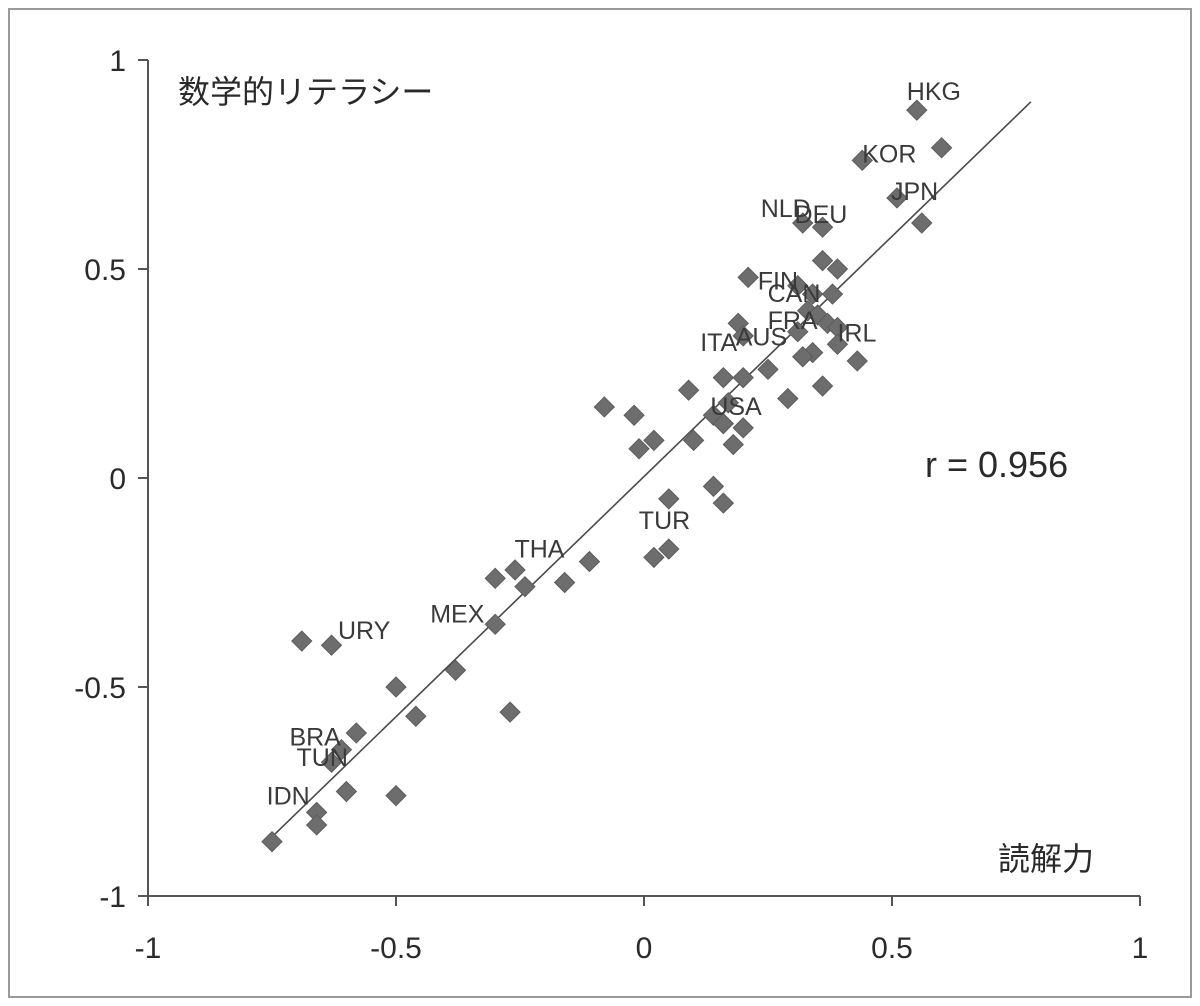 Image resolution: width=1200 pixels, height=1006 pixels. I want to click on y-tick-label: 1, so click(117, 61).